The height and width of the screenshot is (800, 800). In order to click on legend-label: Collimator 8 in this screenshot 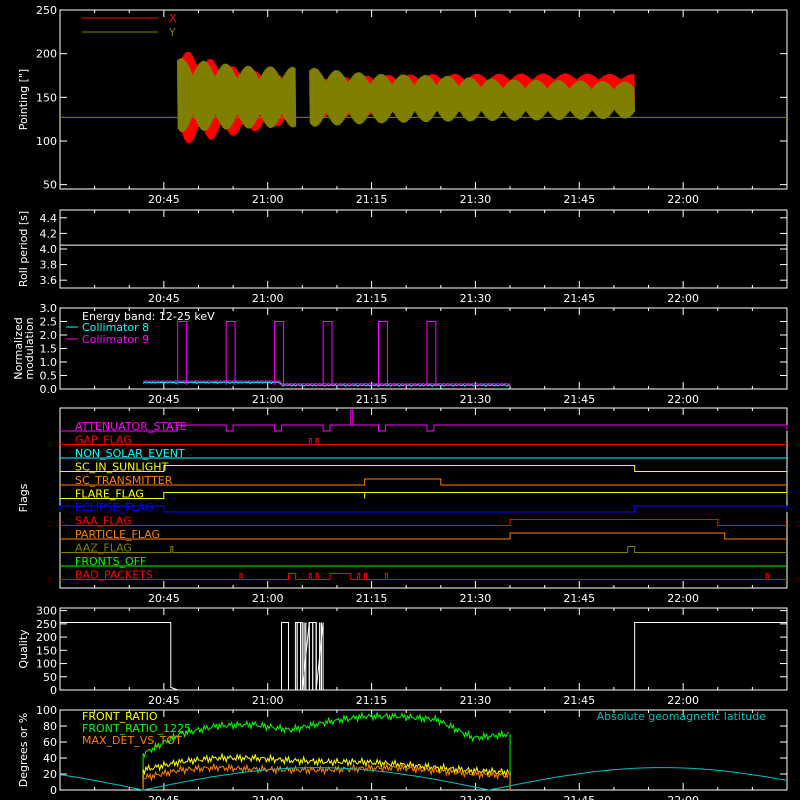, I will do `click(115, 327)`.